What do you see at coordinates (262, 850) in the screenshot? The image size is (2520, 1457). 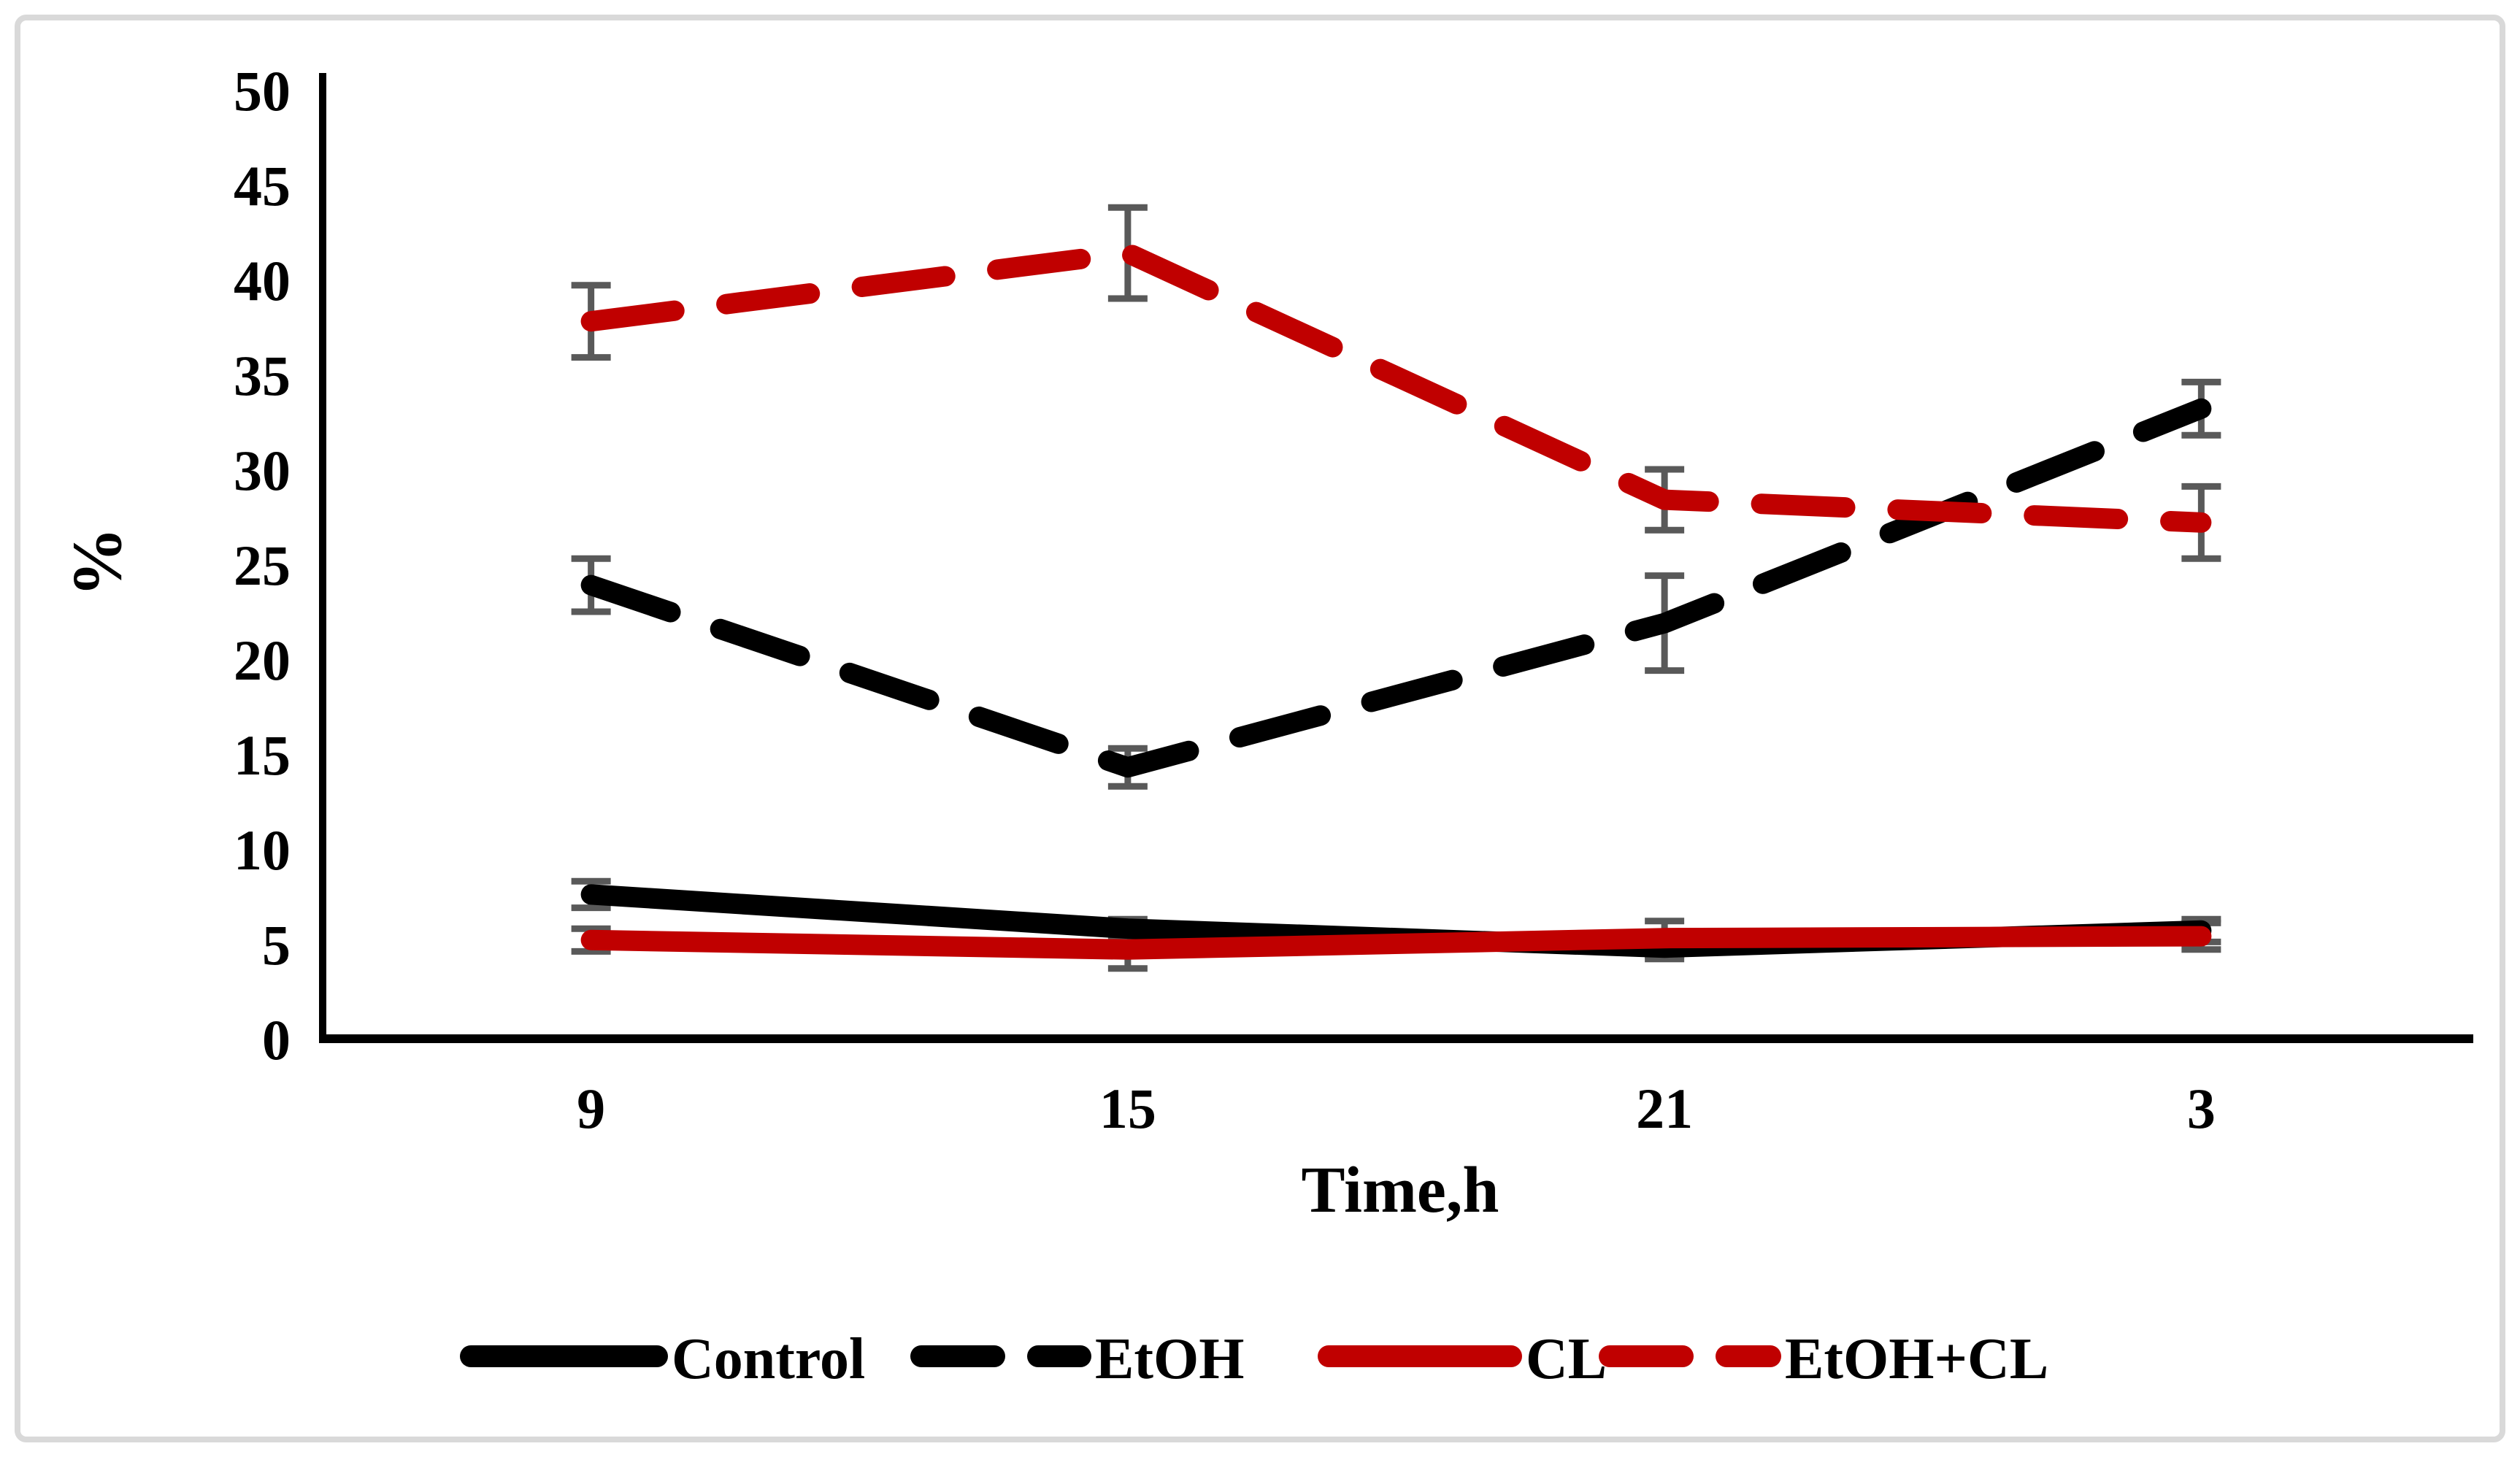 I see `y-tick-label: 10` at bounding box center [262, 850].